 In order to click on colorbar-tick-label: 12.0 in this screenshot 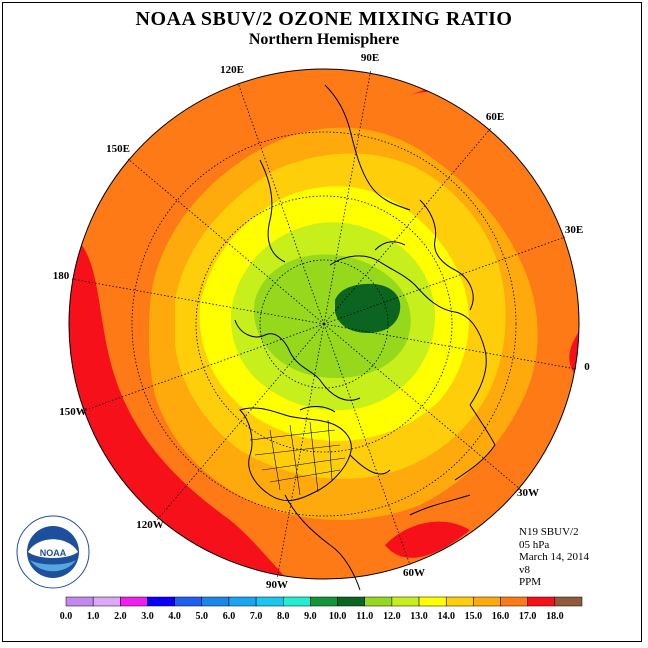, I will do `click(392, 616)`.